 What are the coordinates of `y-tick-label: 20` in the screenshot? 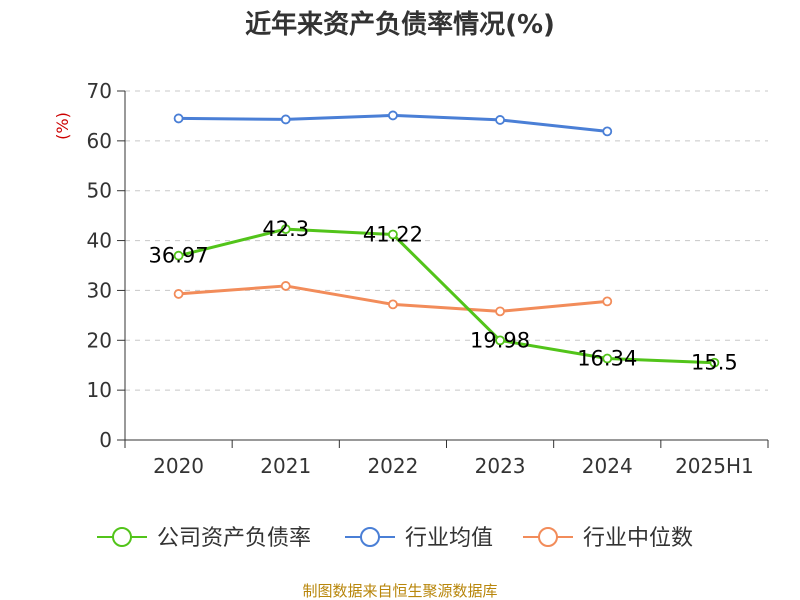 It's located at (99, 340).